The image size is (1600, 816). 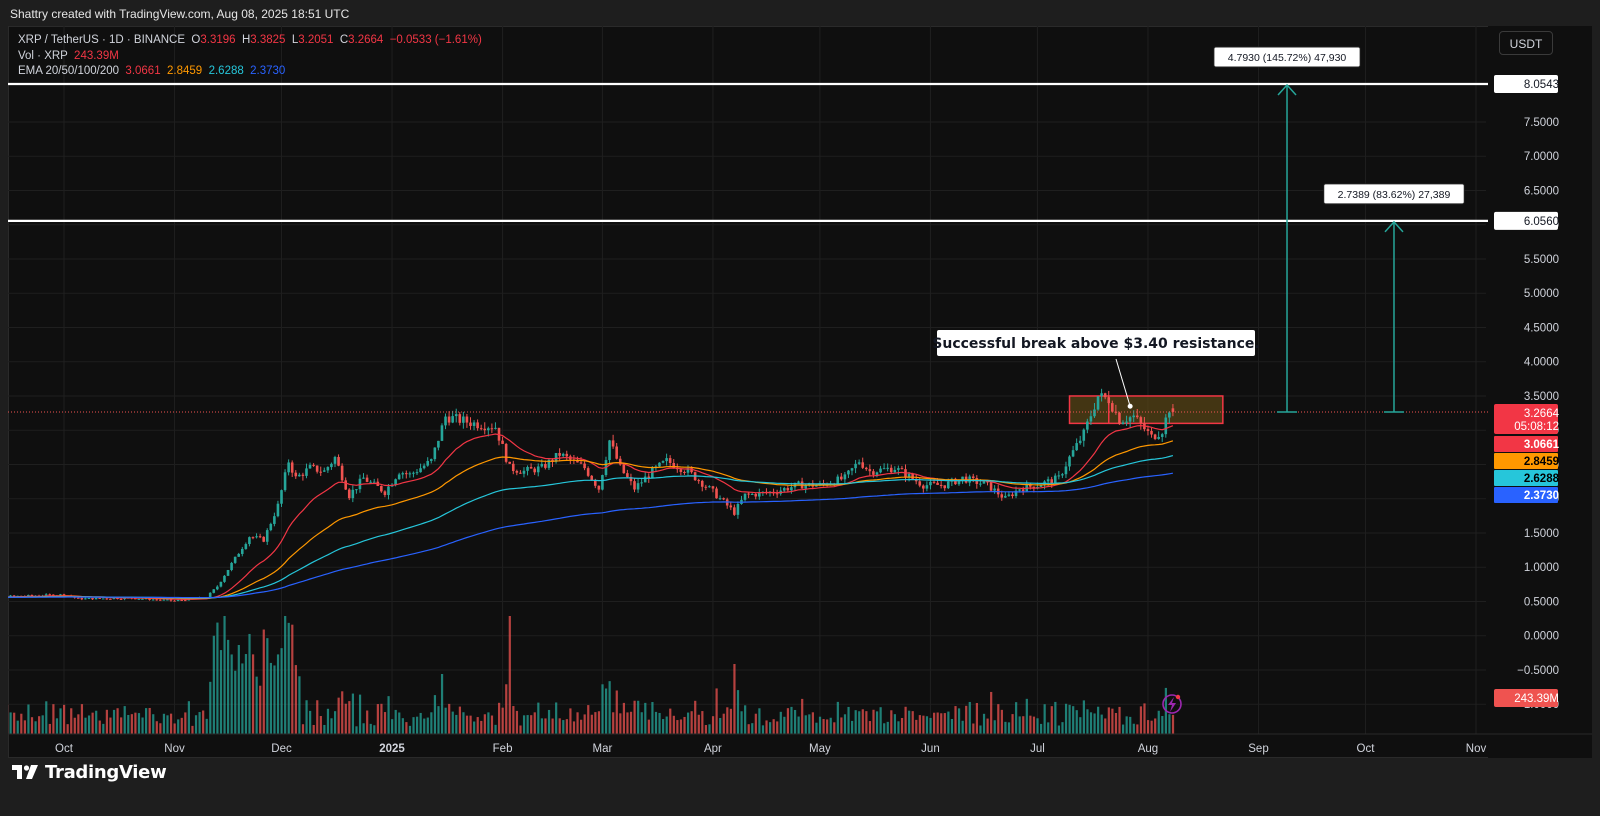 What do you see at coordinates (1541, 496) in the screenshot?
I see `ema200-price-label: 2.3730` at bounding box center [1541, 496].